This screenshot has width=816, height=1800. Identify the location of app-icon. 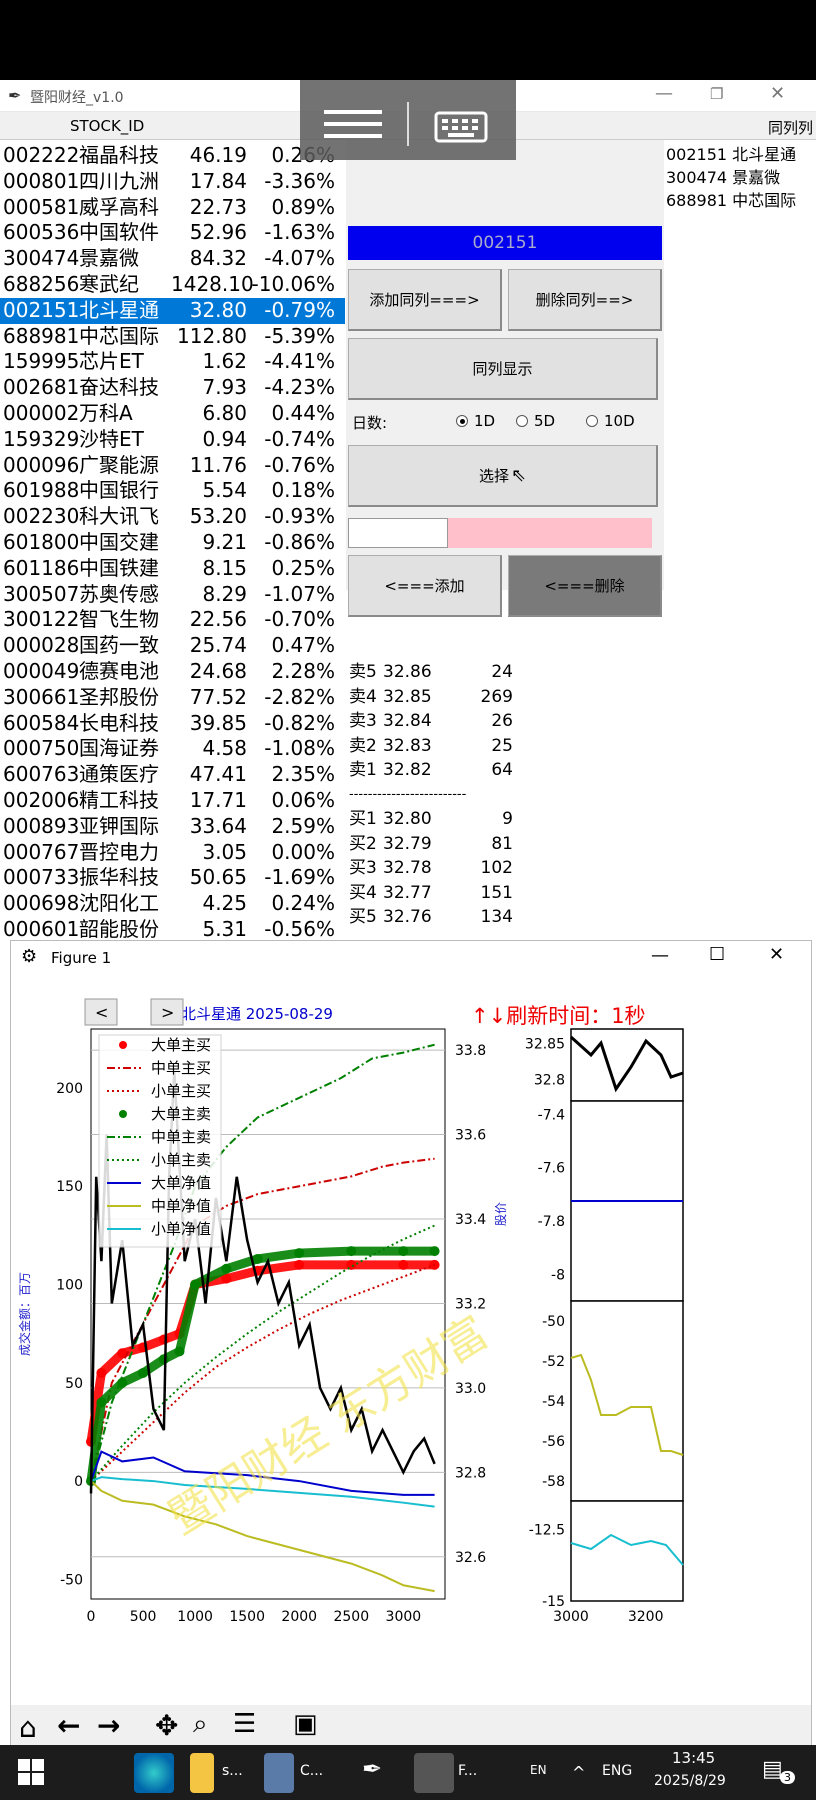
(279, 1773).